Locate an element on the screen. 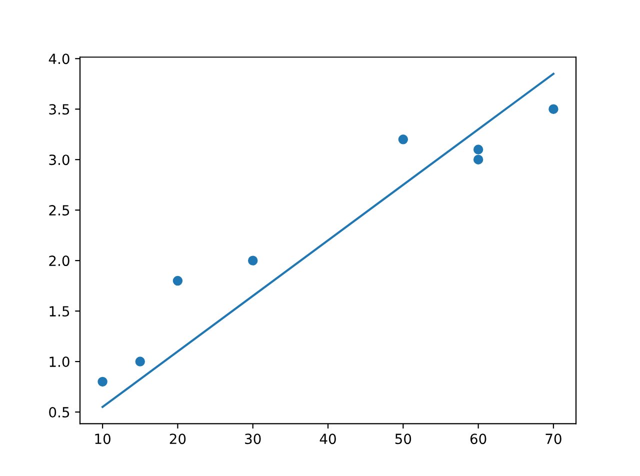 Image resolution: width=640 pixels, height=476 pixels. y-tick-label: 2.0 is located at coordinates (59, 261).